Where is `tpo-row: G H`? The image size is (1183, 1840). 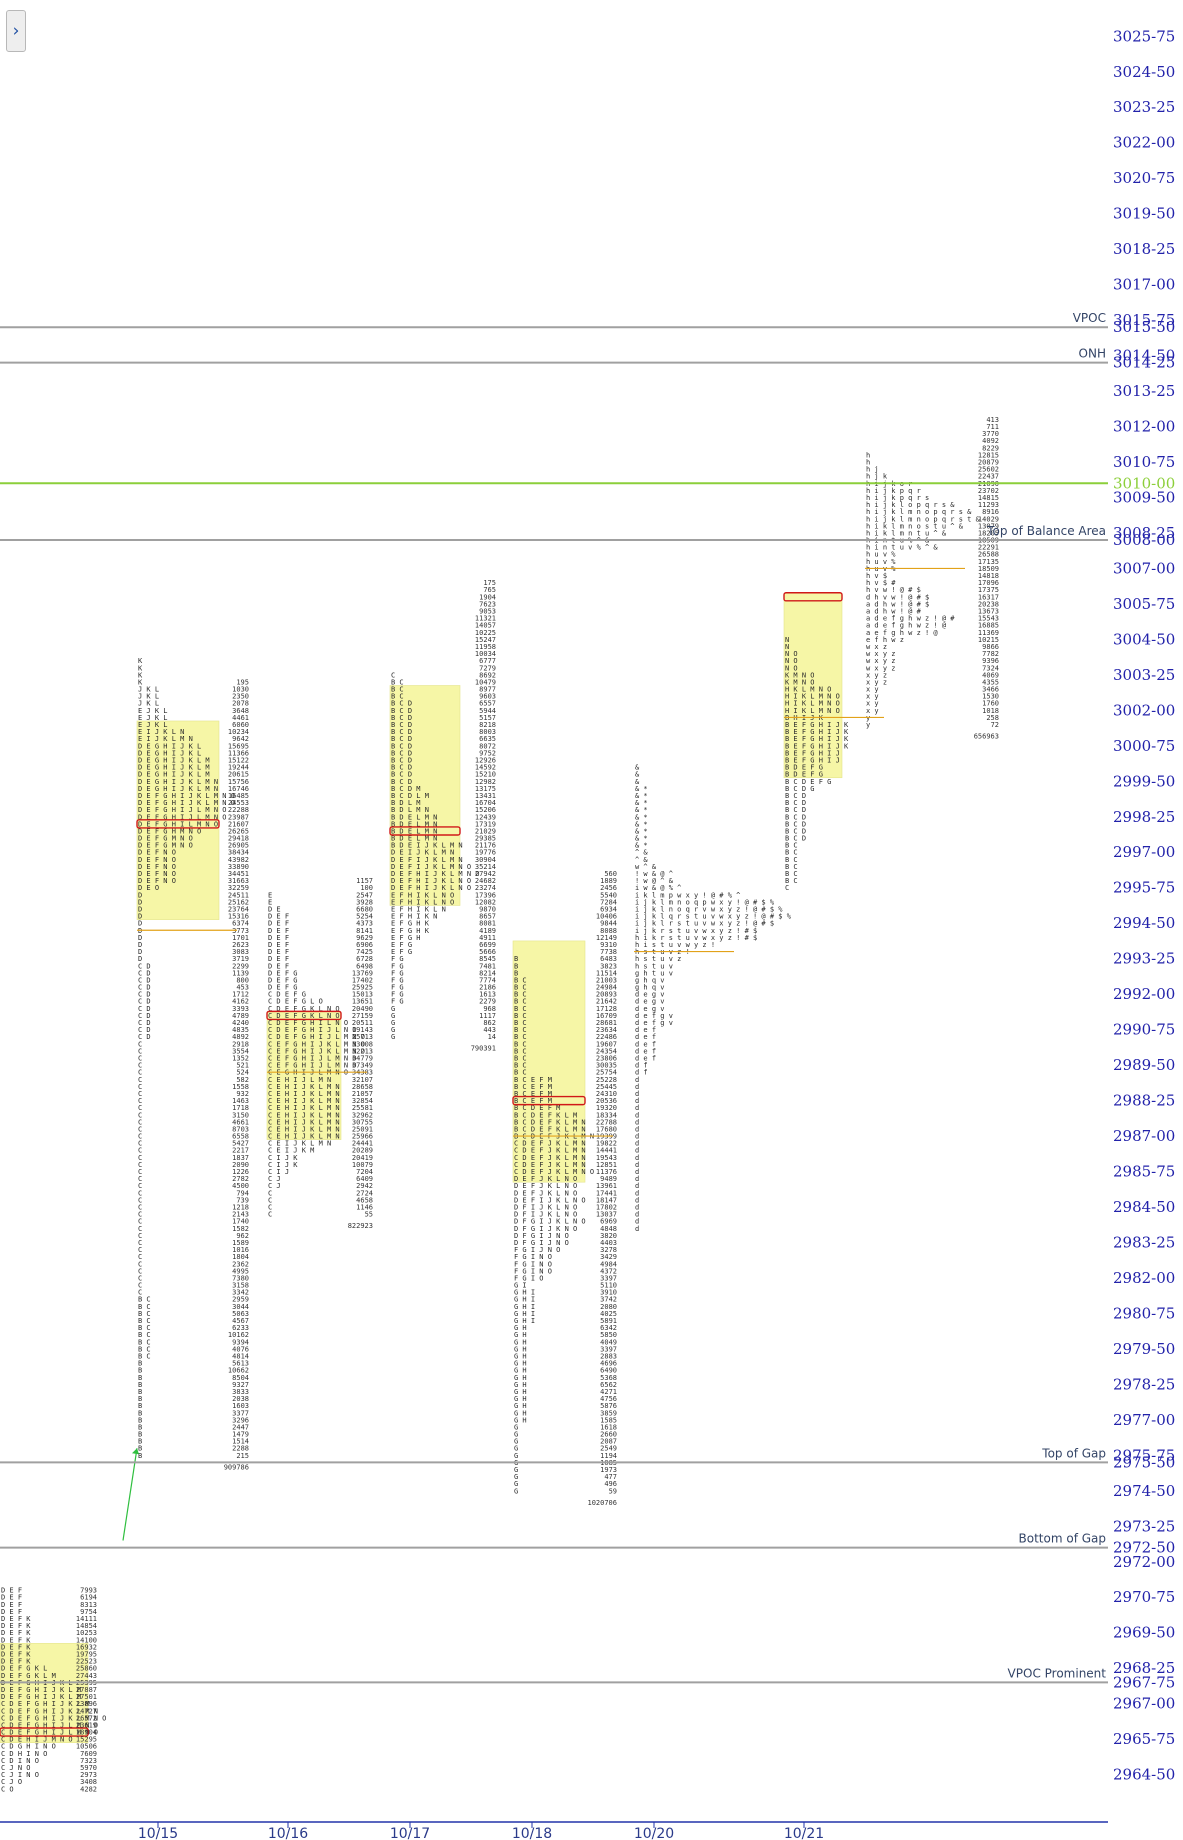 tpo-row: G H is located at coordinates (520, 1399).